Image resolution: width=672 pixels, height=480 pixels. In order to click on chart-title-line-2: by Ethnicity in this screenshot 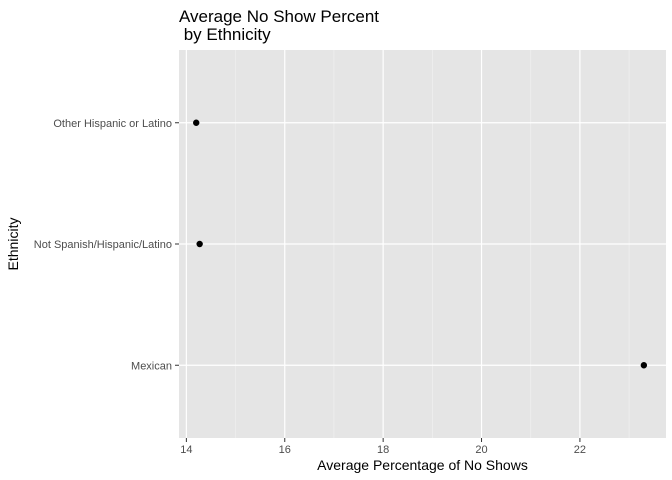, I will do `click(225, 34)`.